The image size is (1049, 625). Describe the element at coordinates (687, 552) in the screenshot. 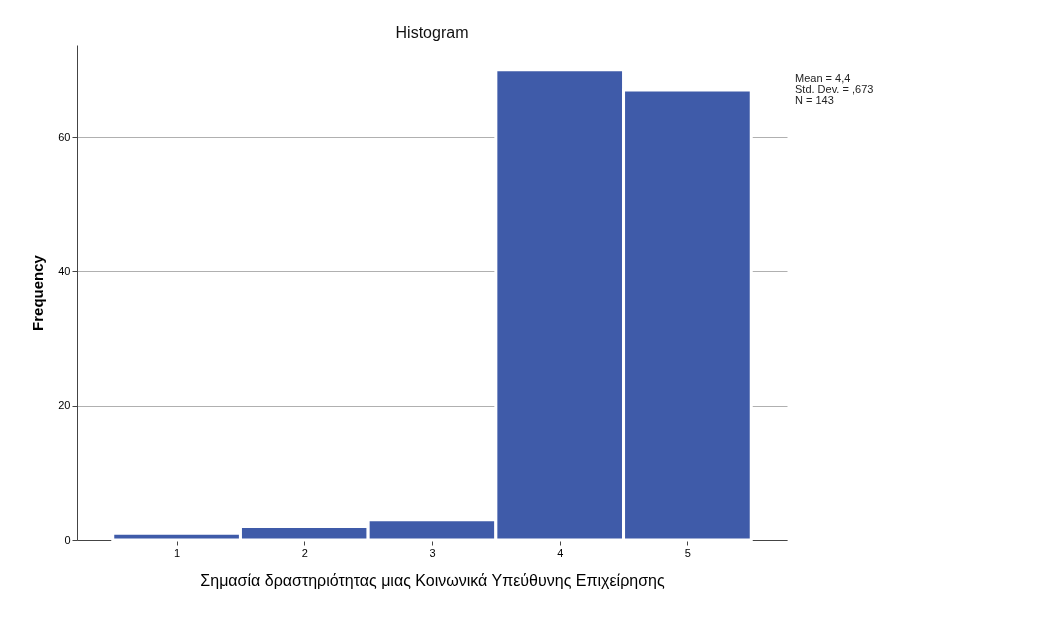

I see `x-tick-label: 5` at that location.